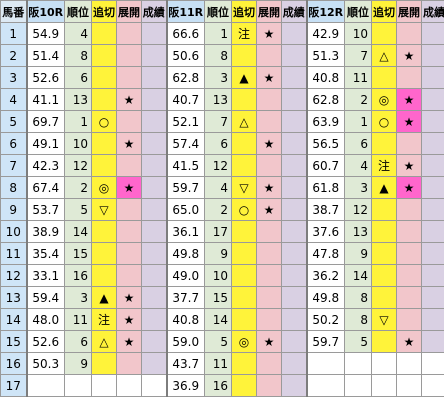 This screenshot has height=400, width=444. Describe the element at coordinates (78, 99) in the screenshot. I see `rank-cell: 13` at that location.